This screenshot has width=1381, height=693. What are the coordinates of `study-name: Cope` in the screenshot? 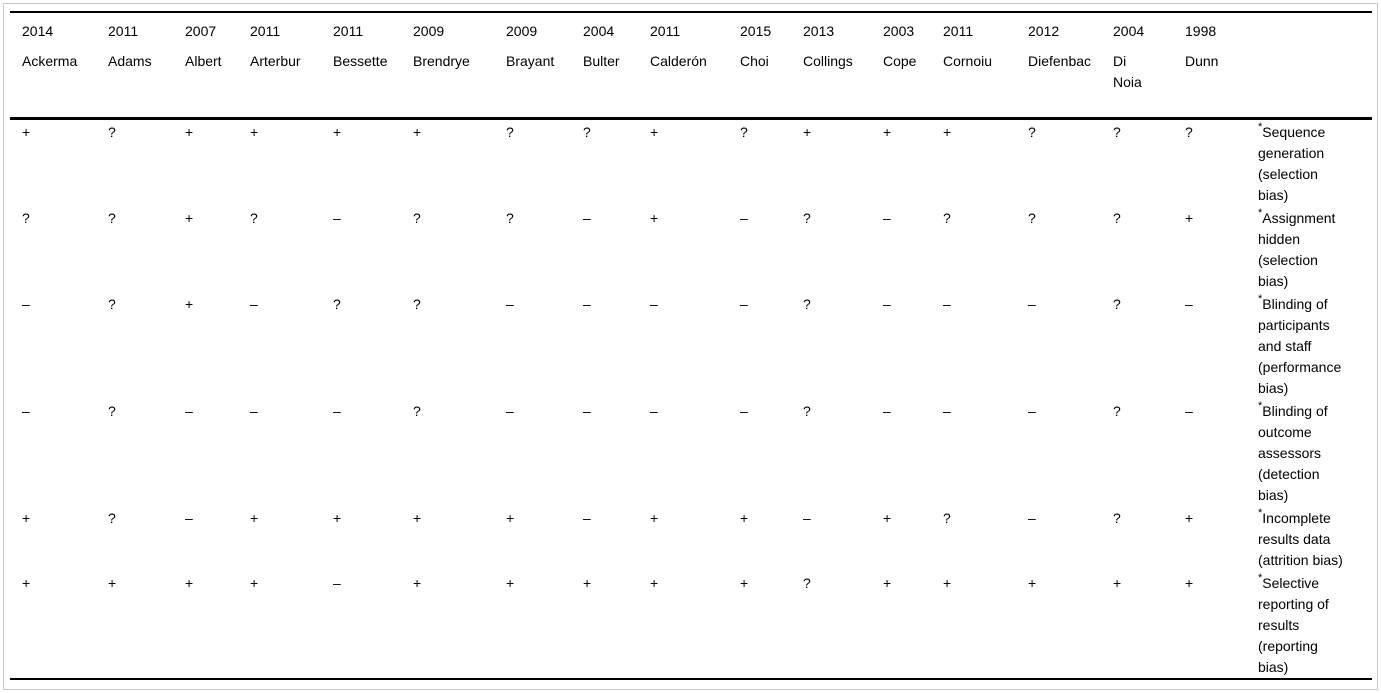 It's located at (900, 61).